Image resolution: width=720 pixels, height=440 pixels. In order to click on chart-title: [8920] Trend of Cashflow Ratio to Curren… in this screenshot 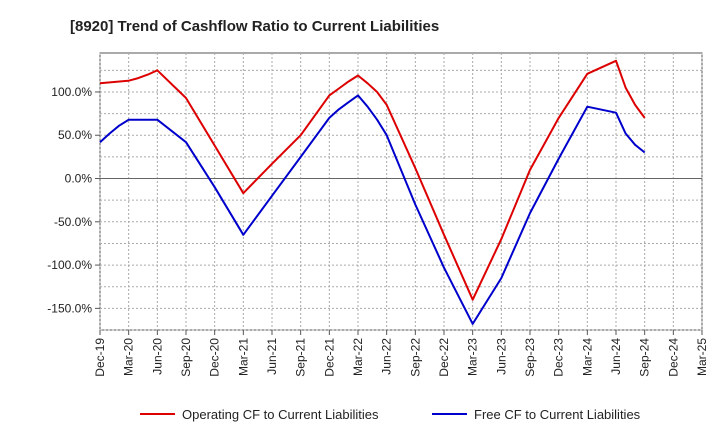, I will do `click(254, 26)`.